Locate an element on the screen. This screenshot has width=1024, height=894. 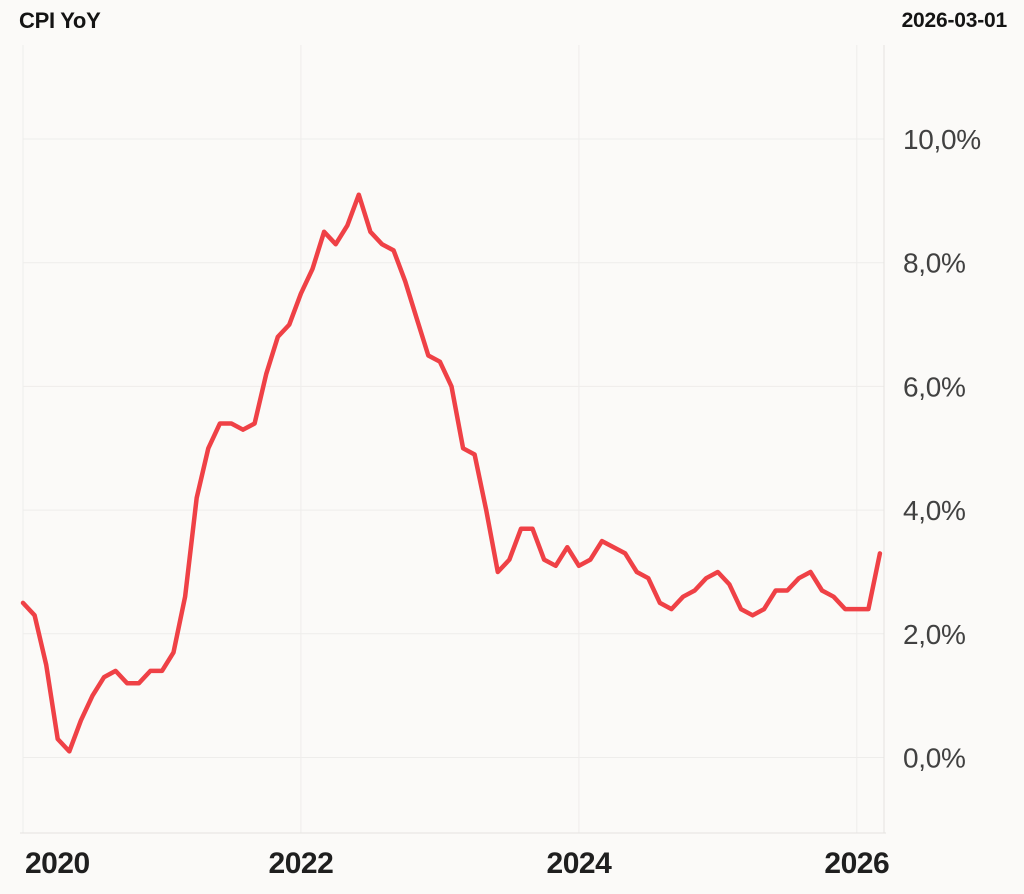
y-axis-tick-label: 10,0% is located at coordinates (942, 139).